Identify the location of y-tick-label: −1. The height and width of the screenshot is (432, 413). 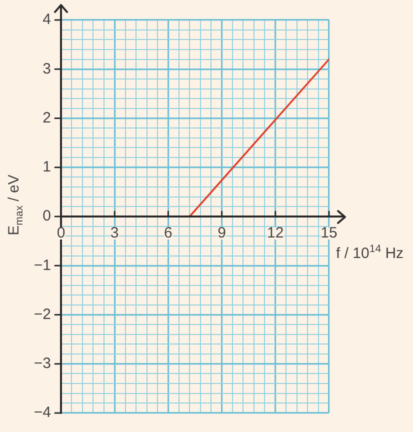
(42, 265).